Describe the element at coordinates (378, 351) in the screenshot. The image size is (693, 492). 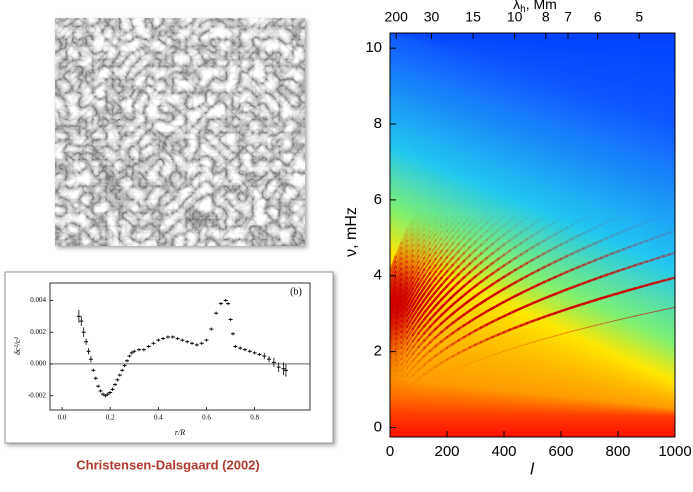
I see `y-tick-label: 2` at that location.